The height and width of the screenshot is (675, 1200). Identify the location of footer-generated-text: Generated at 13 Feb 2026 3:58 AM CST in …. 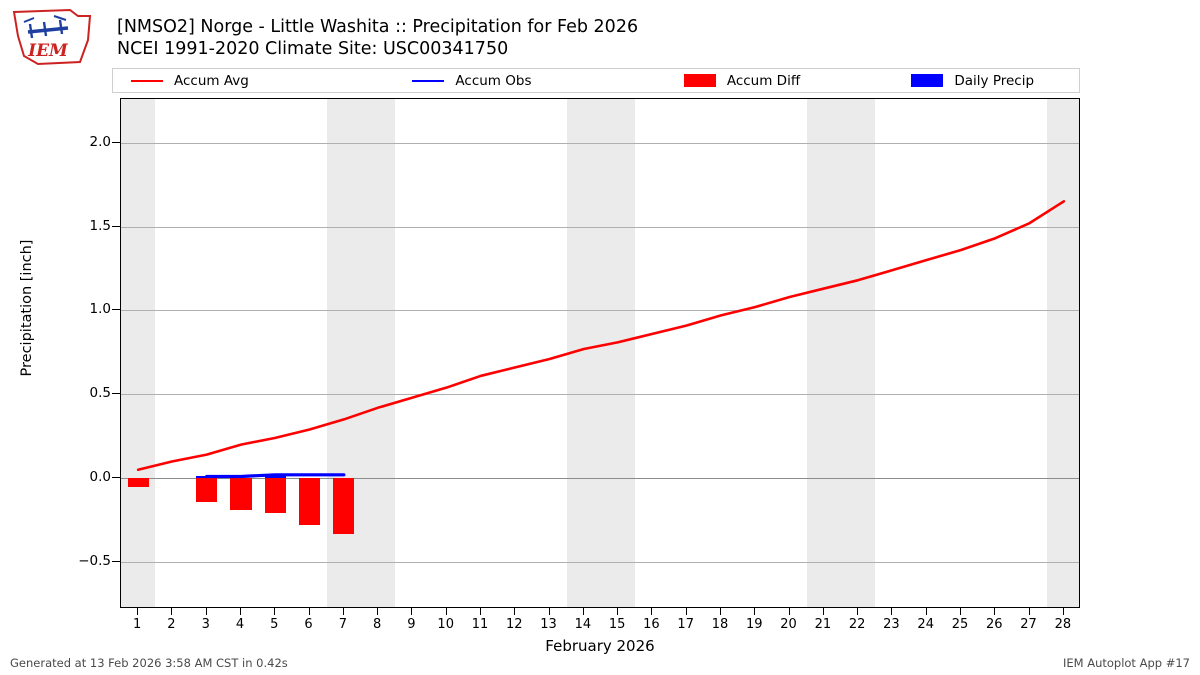
(149, 663).